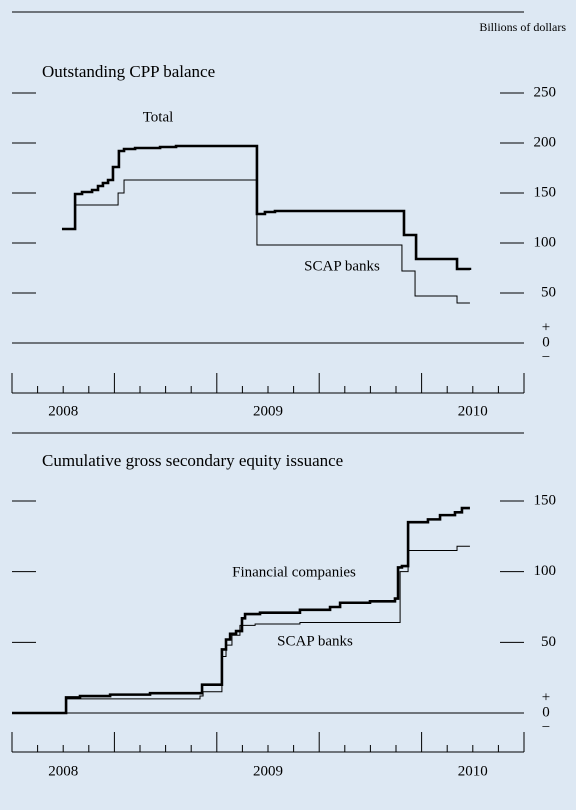  Describe the element at coordinates (158, 117) in the screenshot. I see `annotation: Total` at that location.